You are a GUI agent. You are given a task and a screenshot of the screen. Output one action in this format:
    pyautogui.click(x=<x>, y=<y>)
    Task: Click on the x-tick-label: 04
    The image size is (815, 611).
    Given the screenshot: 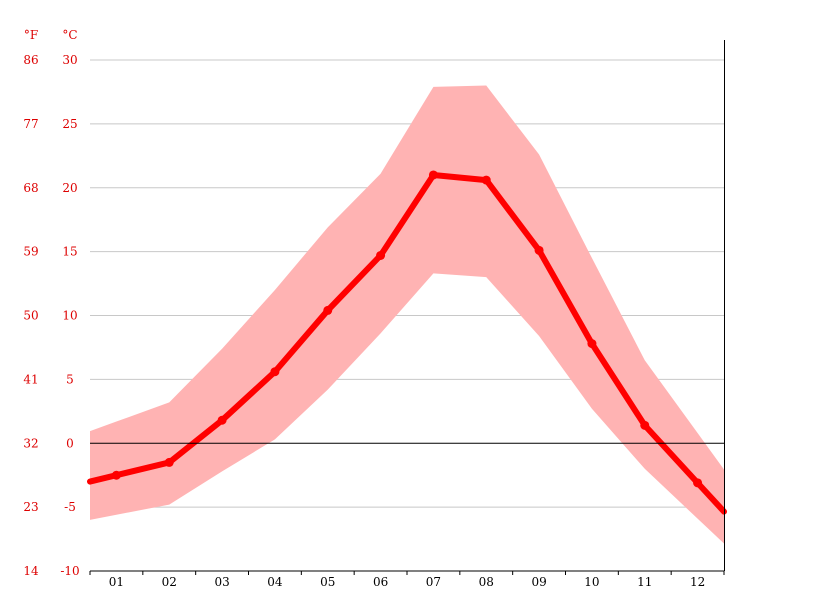 What is the action you would take?
    pyautogui.click(x=275, y=582)
    